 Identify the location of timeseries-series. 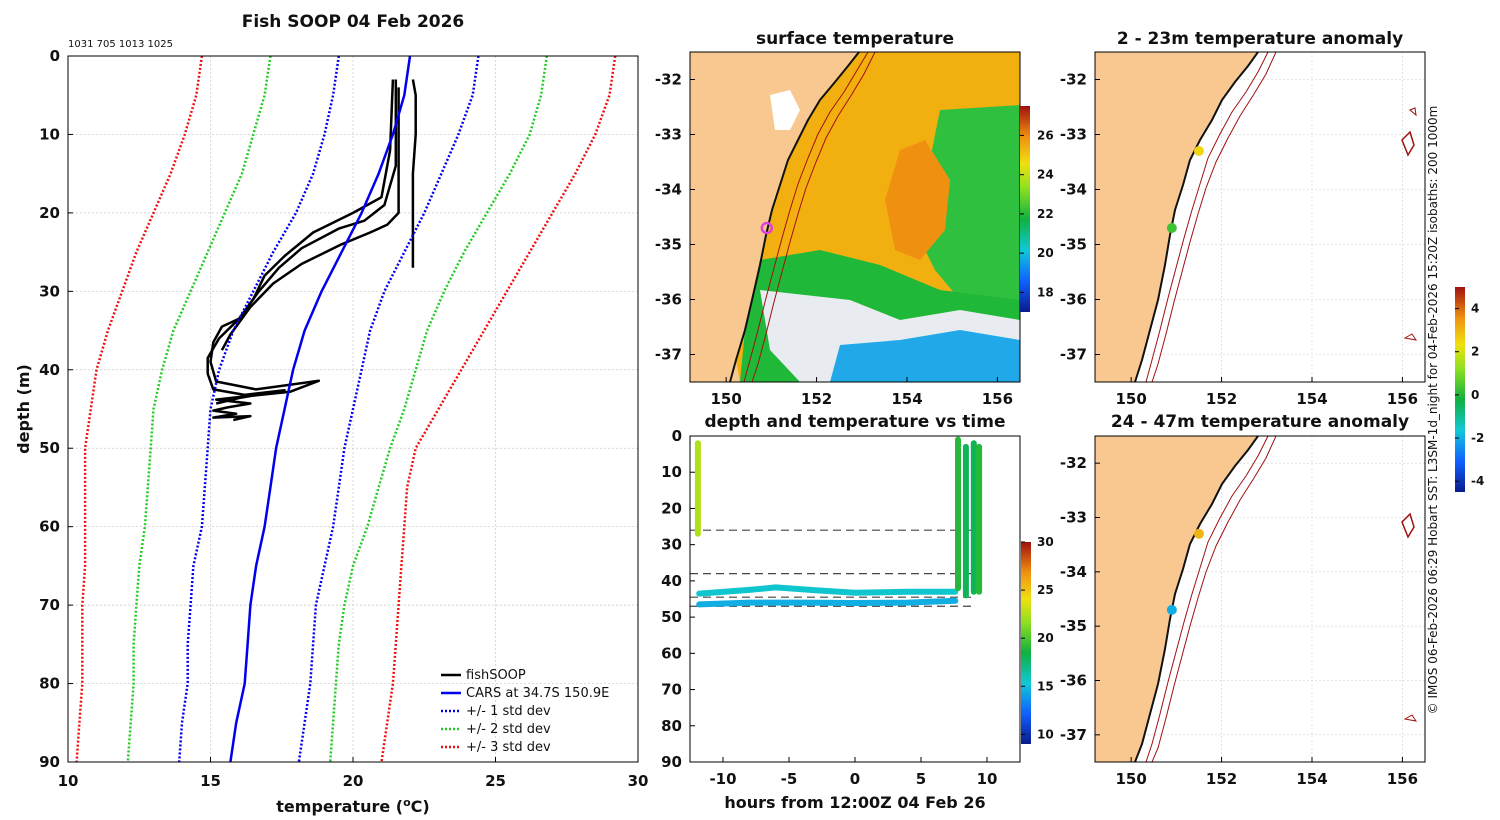
(838, 522).